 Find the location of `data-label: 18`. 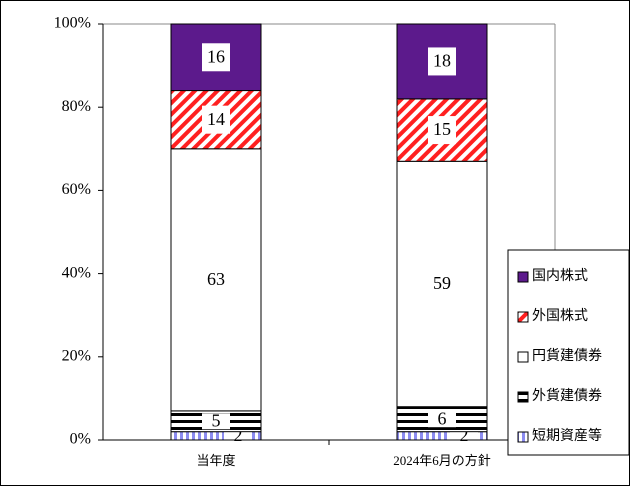

data-label: 18 is located at coordinates (442, 61).